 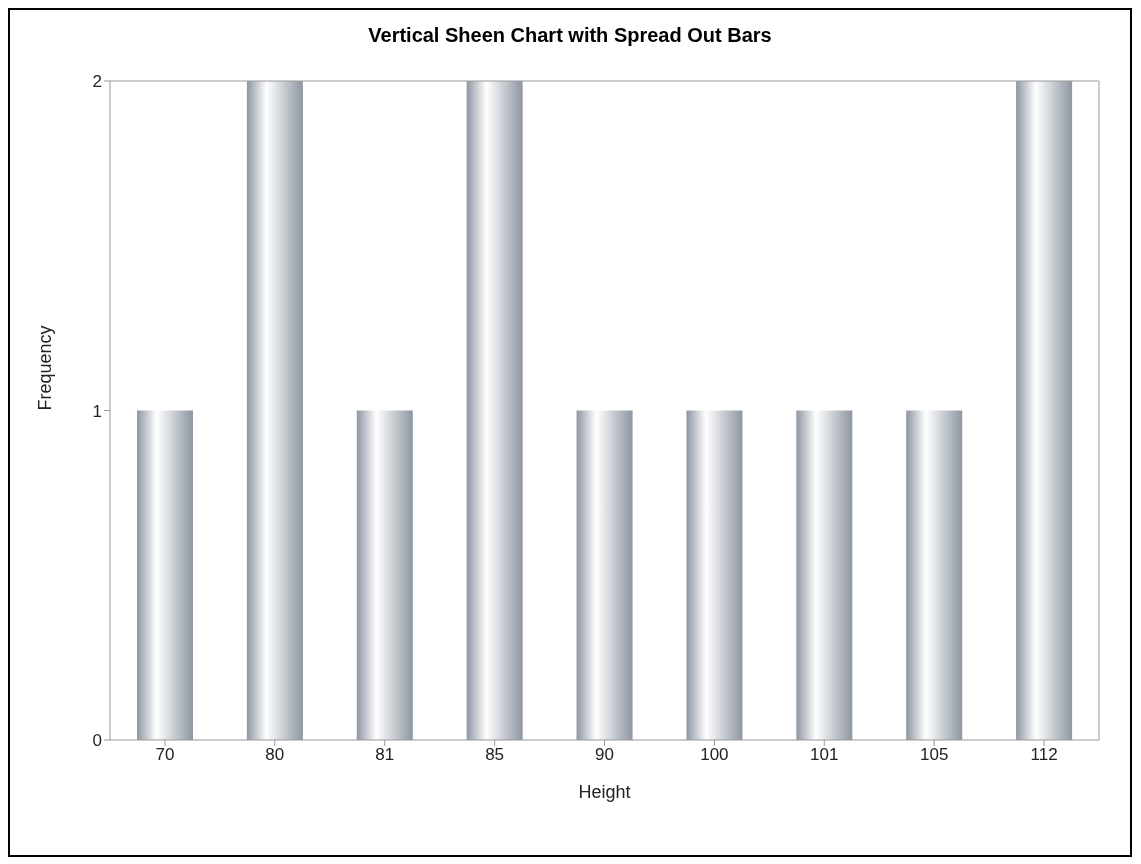 What do you see at coordinates (97, 82) in the screenshot?
I see `y-tick-label: 2` at bounding box center [97, 82].